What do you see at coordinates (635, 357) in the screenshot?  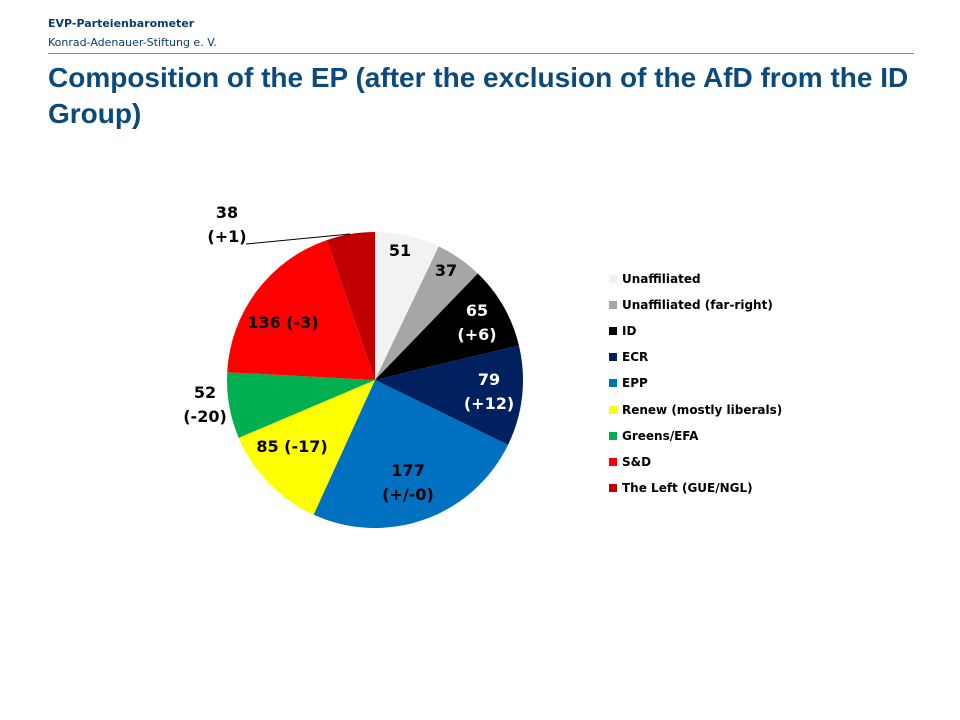 I see `legend-label: ECR` at bounding box center [635, 357].